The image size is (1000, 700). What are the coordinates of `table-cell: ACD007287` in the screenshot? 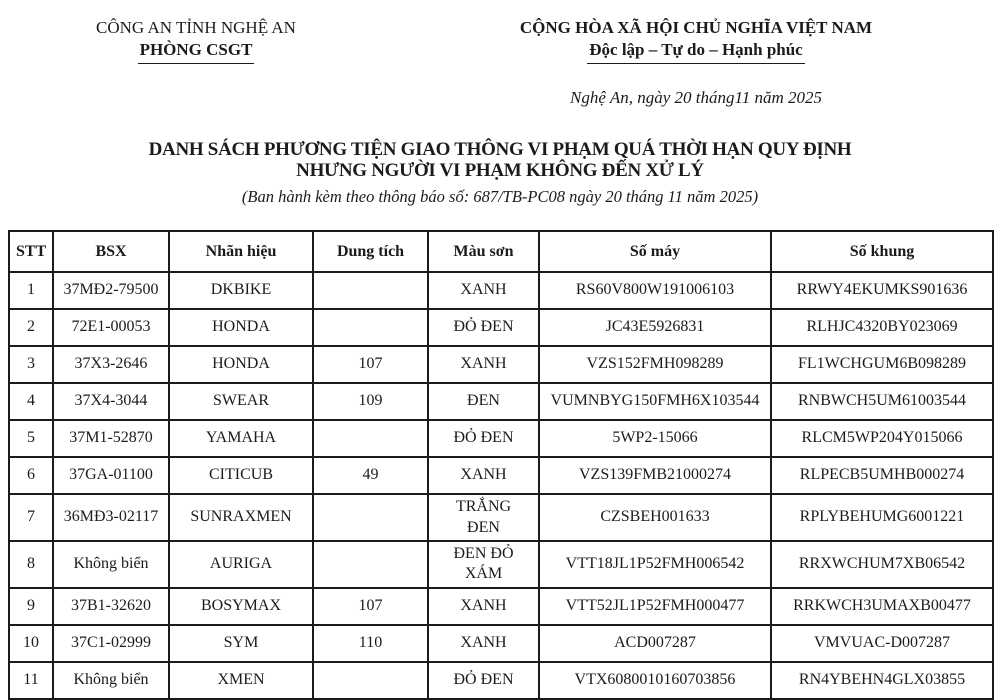 It's located at (655, 643).